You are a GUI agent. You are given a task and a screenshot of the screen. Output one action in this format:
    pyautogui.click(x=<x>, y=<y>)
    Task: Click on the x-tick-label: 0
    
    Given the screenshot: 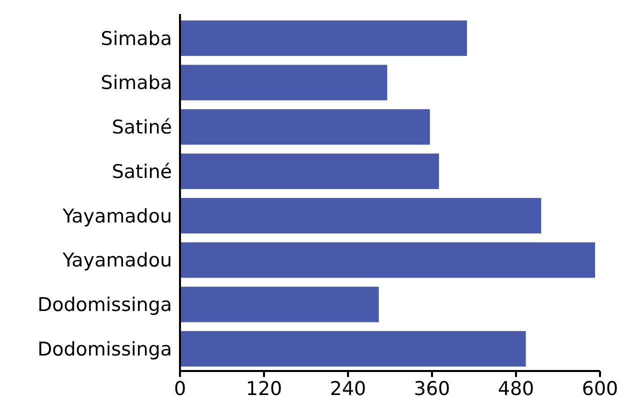 What is the action you would take?
    pyautogui.click(x=180, y=389)
    